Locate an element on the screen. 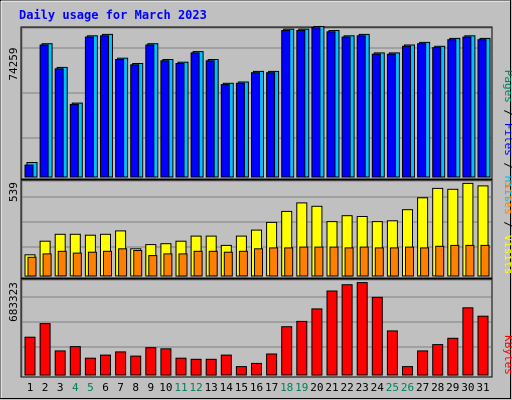  x-tick-label: 15 is located at coordinates (241, 387).